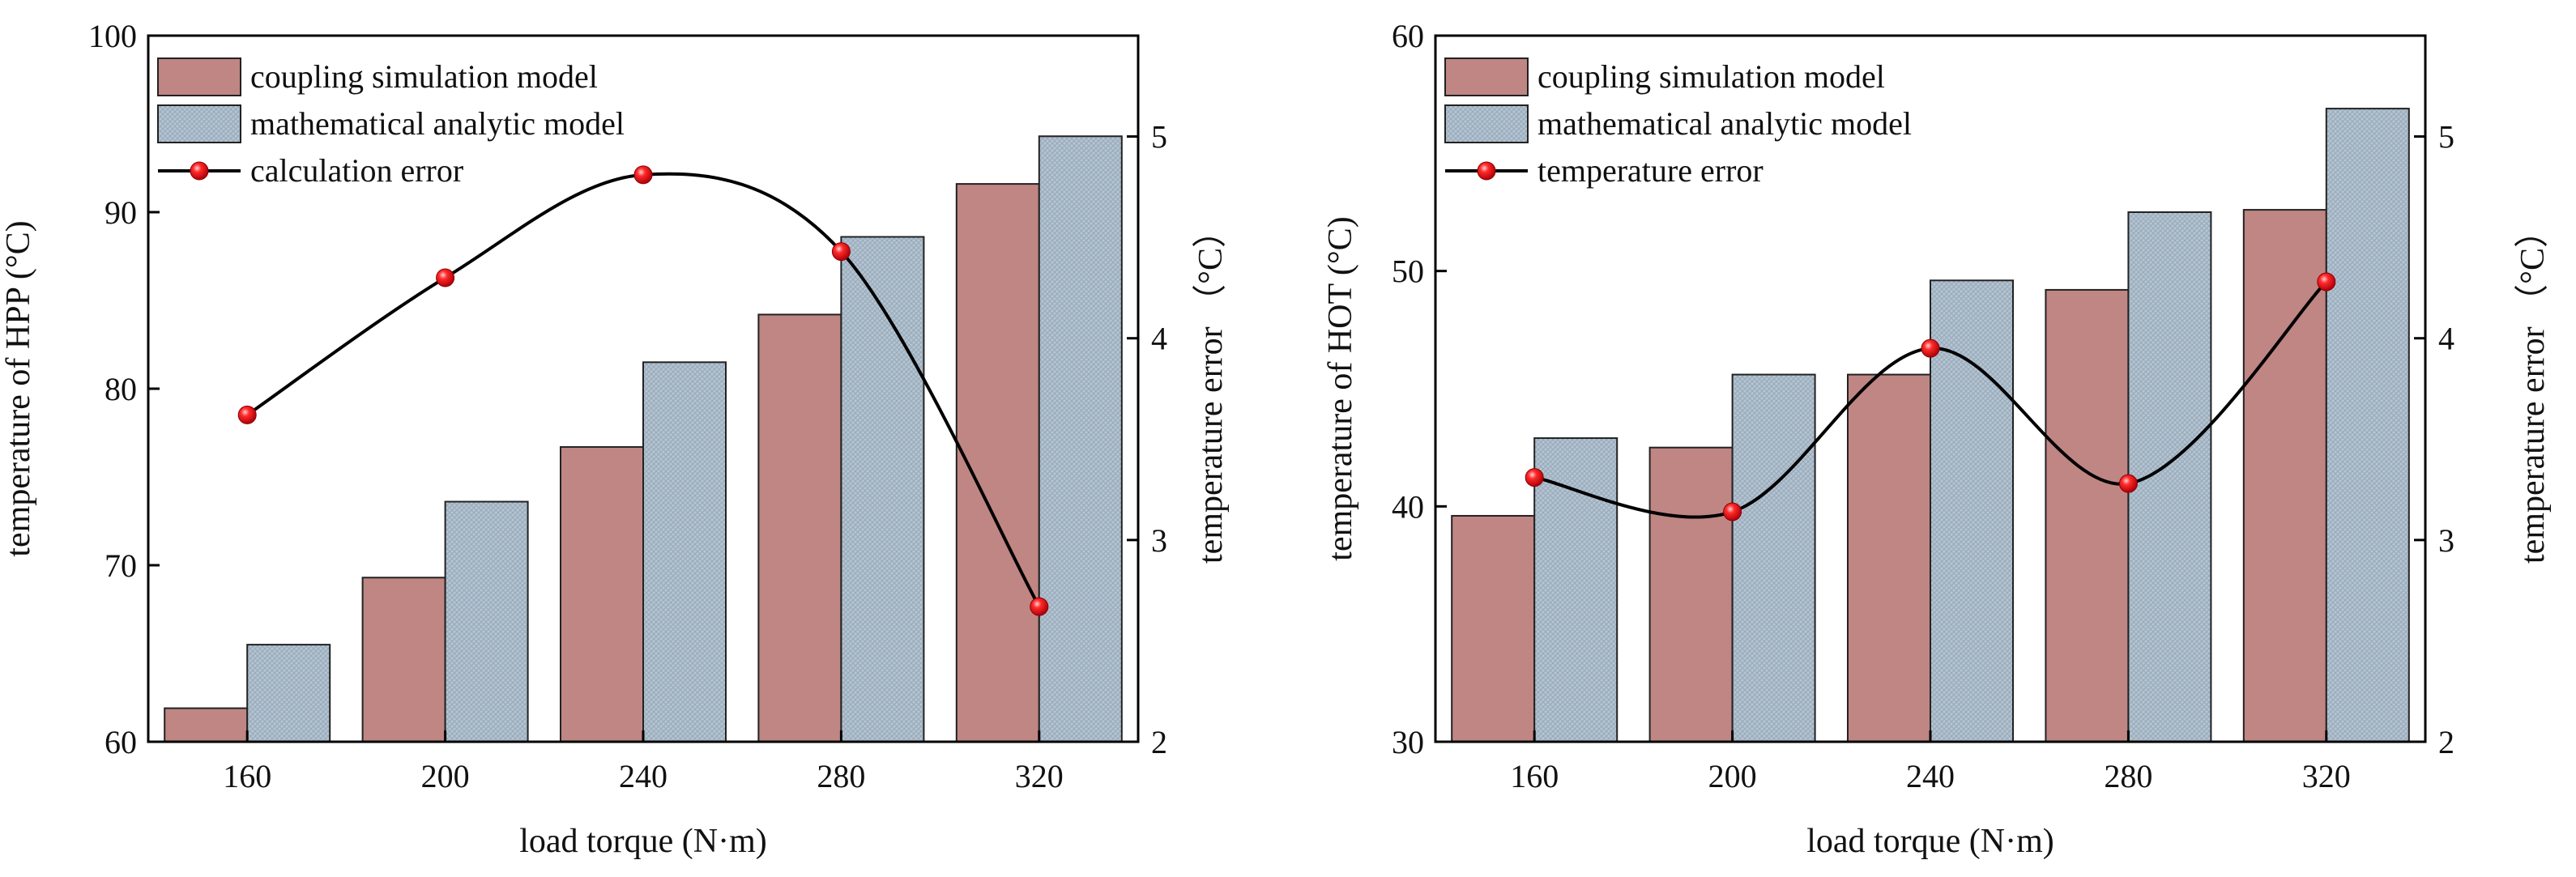 The width and height of the screenshot is (2576, 877). What do you see at coordinates (121, 212) in the screenshot?
I see `y-tick-label: 90` at bounding box center [121, 212].